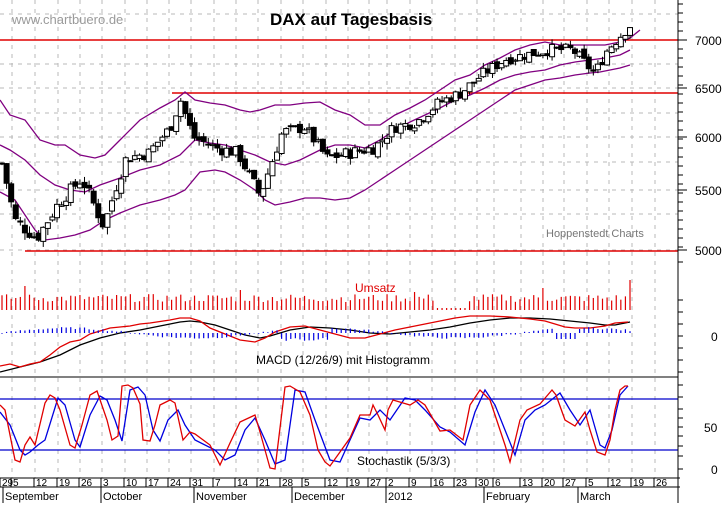 The image size is (723, 508). What do you see at coordinates (550, 483) in the screenshot?
I see `day-label: 20` at bounding box center [550, 483].